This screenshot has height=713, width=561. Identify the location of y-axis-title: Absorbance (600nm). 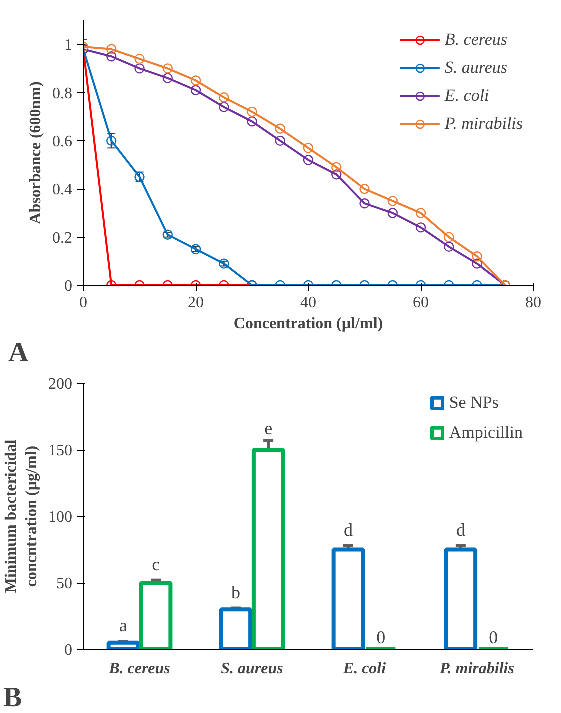
(36, 153).